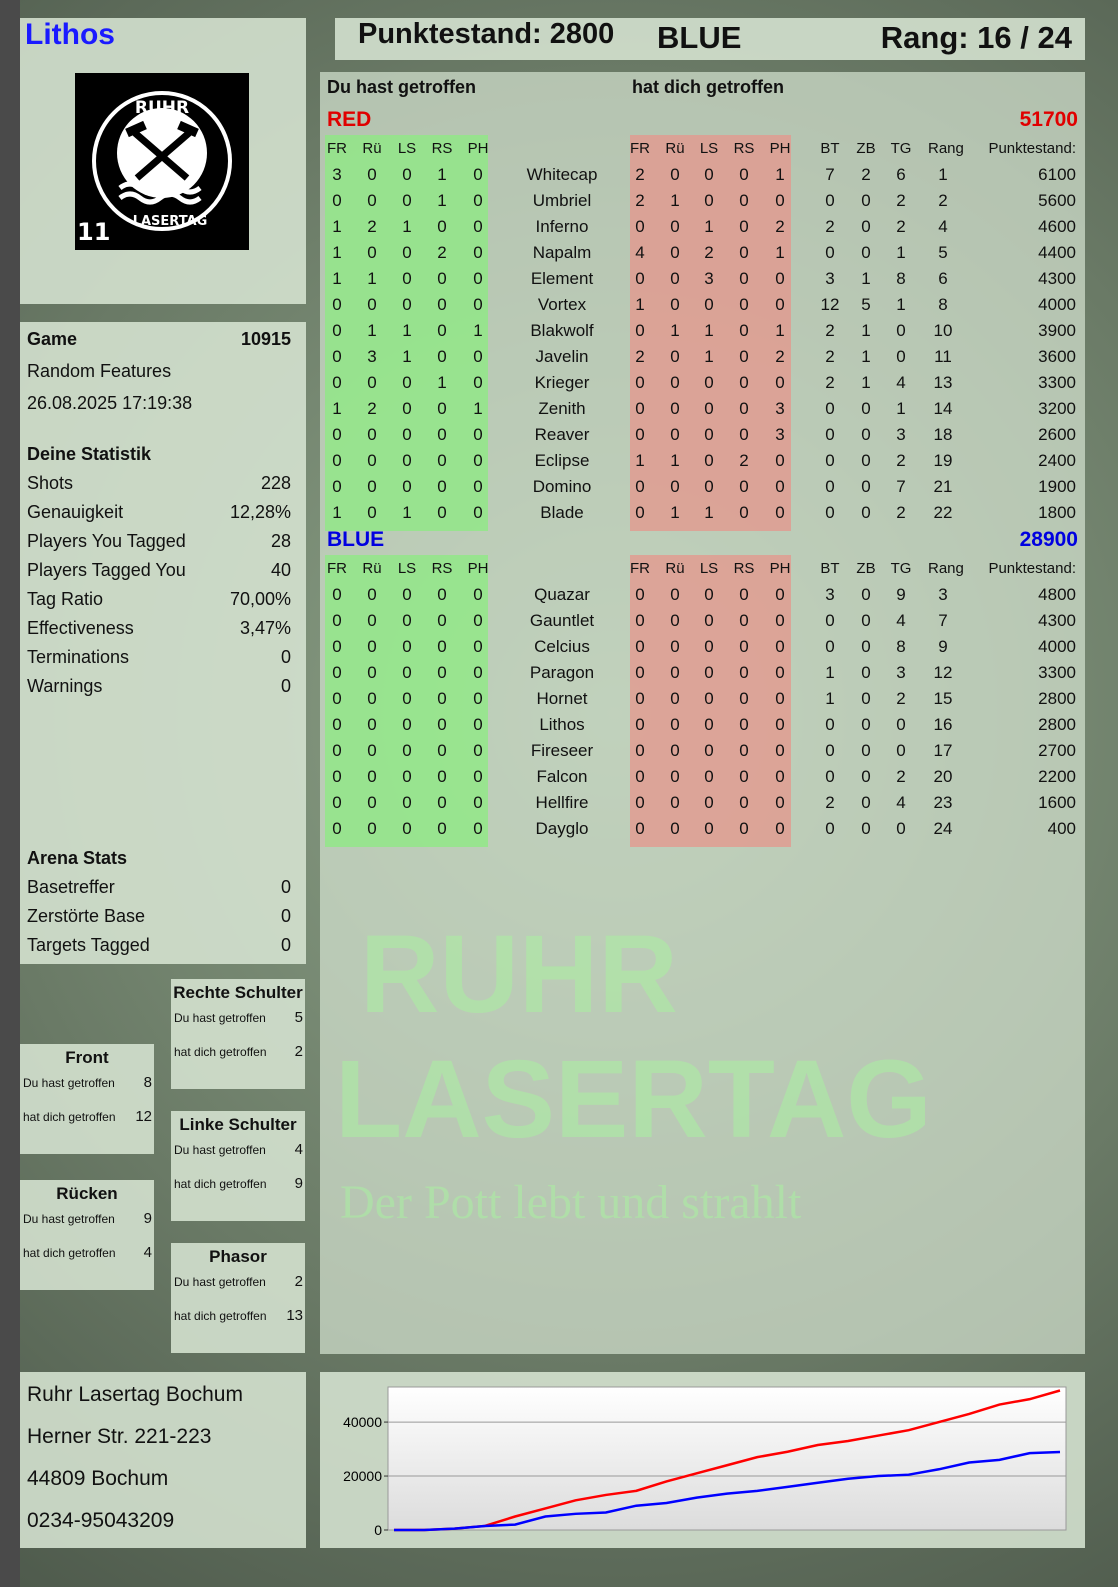 This screenshot has width=1118, height=1587. Describe the element at coordinates (80, 628) in the screenshot. I see `stat-label: Effectiveness` at that location.